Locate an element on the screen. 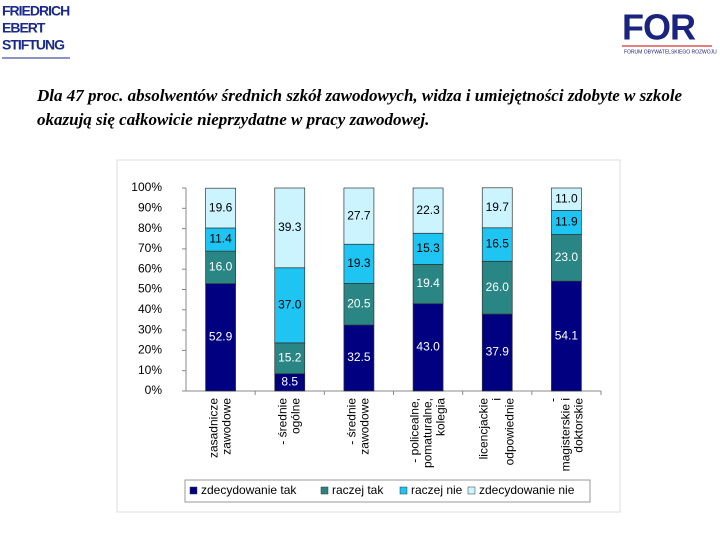 The height and width of the screenshot is (540, 720). data-label: 27.7 is located at coordinates (359, 215).